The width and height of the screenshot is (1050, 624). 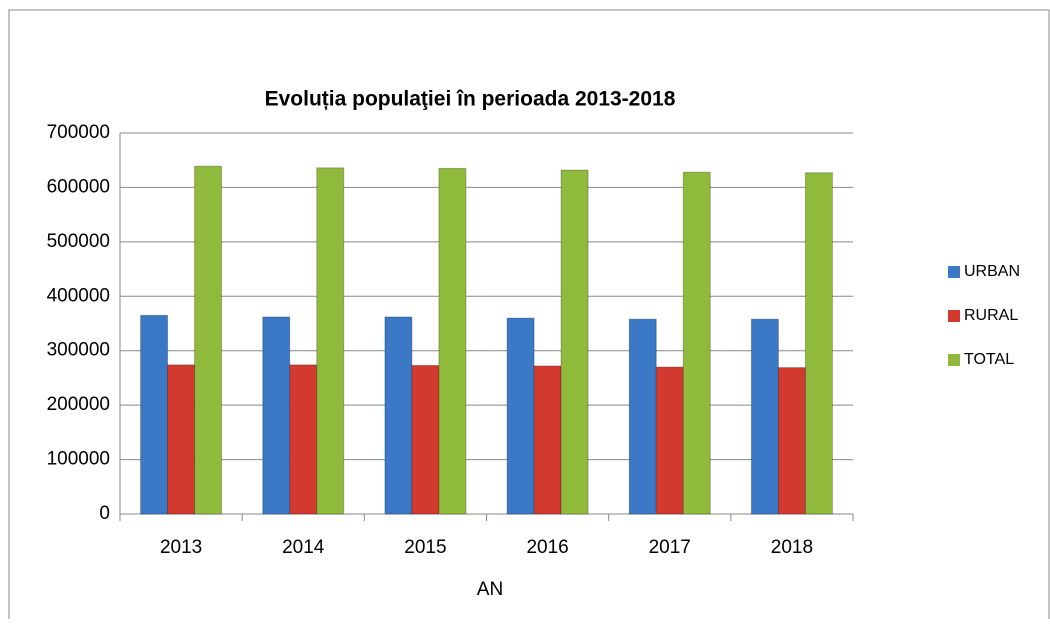 I want to click on y-tick-label: 300000, so click(x=78, y=350).